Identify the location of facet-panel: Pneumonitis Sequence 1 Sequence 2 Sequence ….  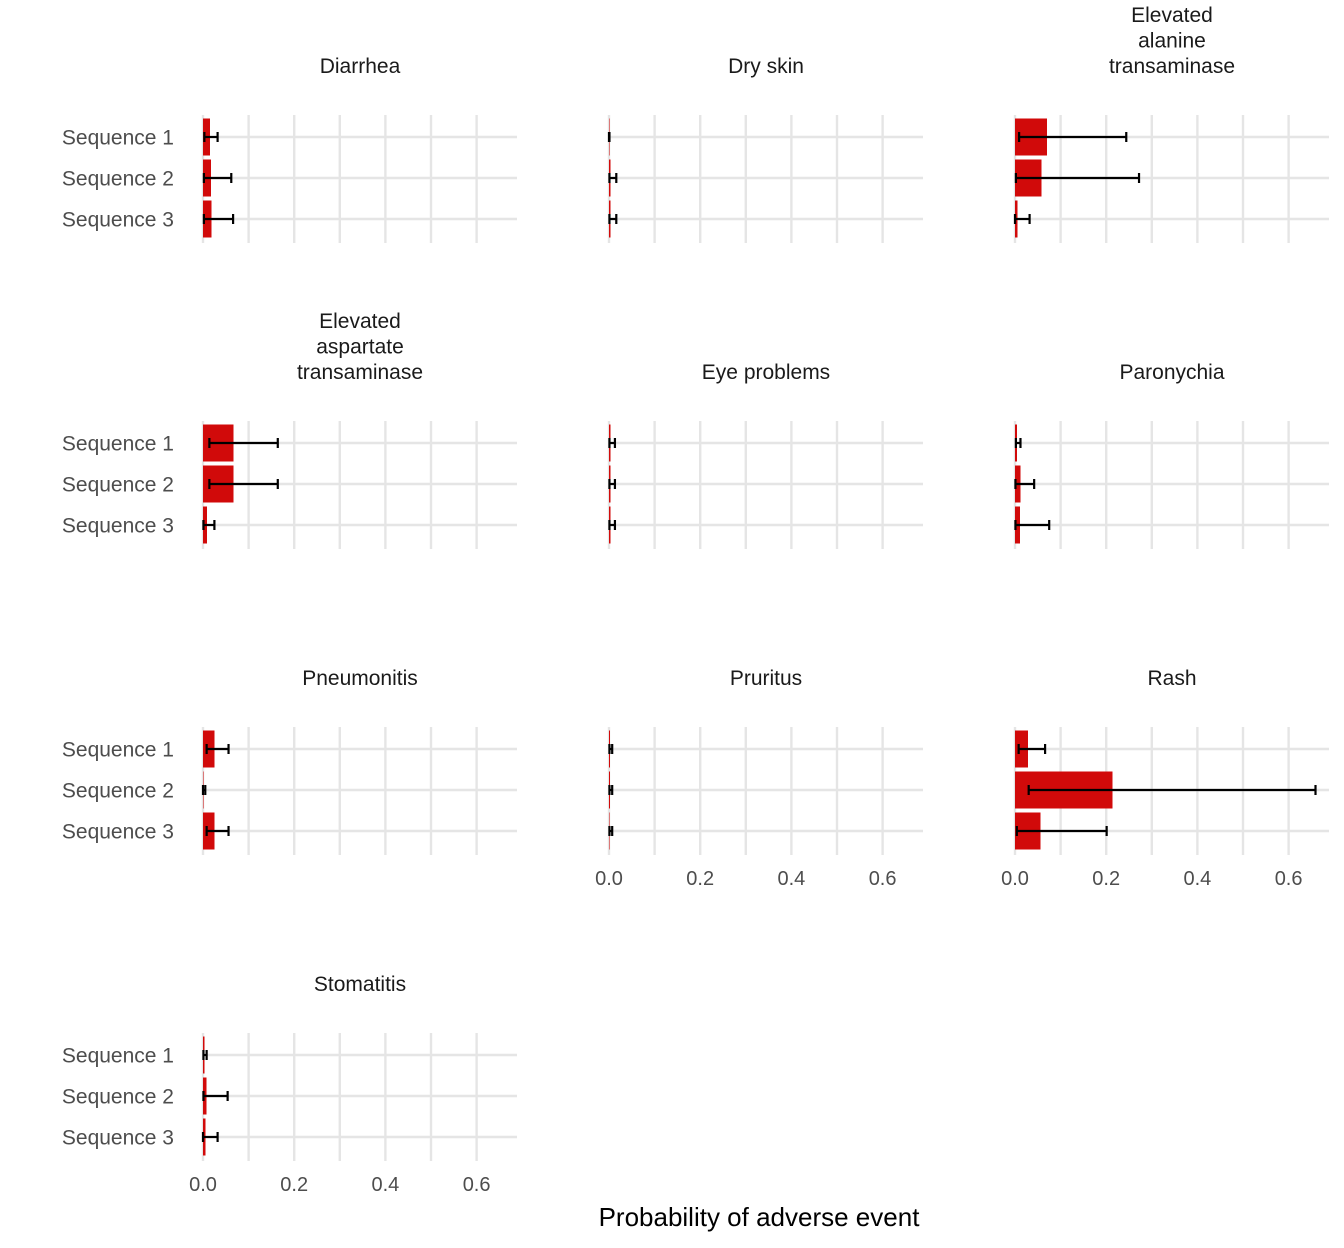
(289, 761).